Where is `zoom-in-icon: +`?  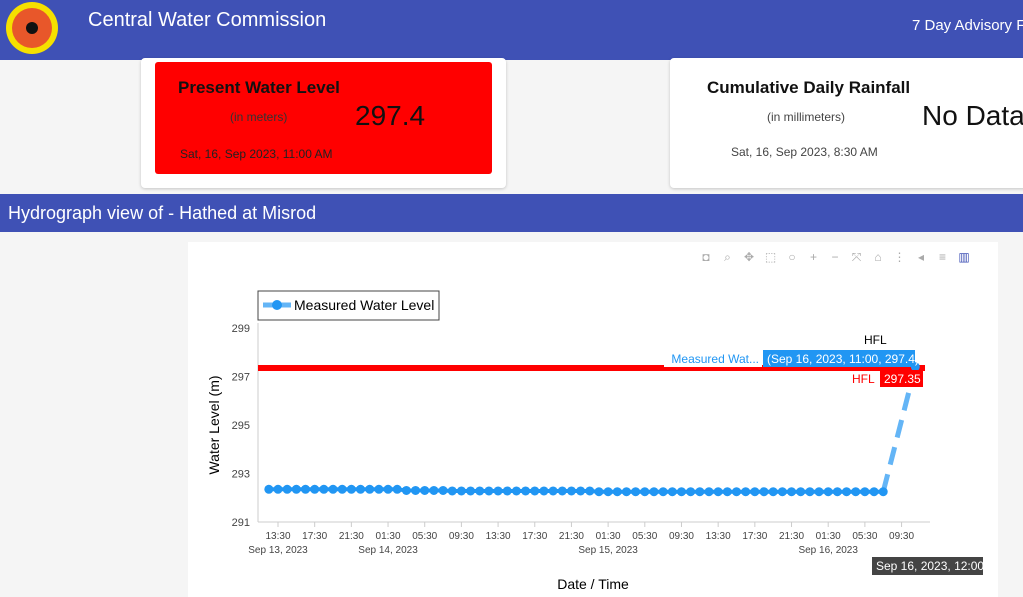 zoom-in-icon: + is located at coordinates (813, 257).